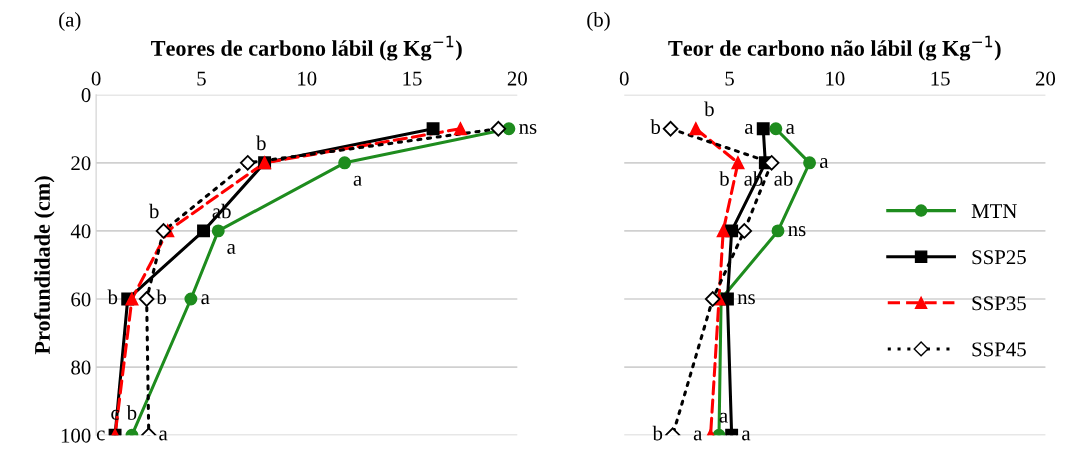 This screenshot has width=1080, height=451. What do you see at coordinates (306, 48) in the screenshot?
I see `chart-title: Teores de carbono lábil (g Kg$^{−1}$)` at bounding box center [306, 48].